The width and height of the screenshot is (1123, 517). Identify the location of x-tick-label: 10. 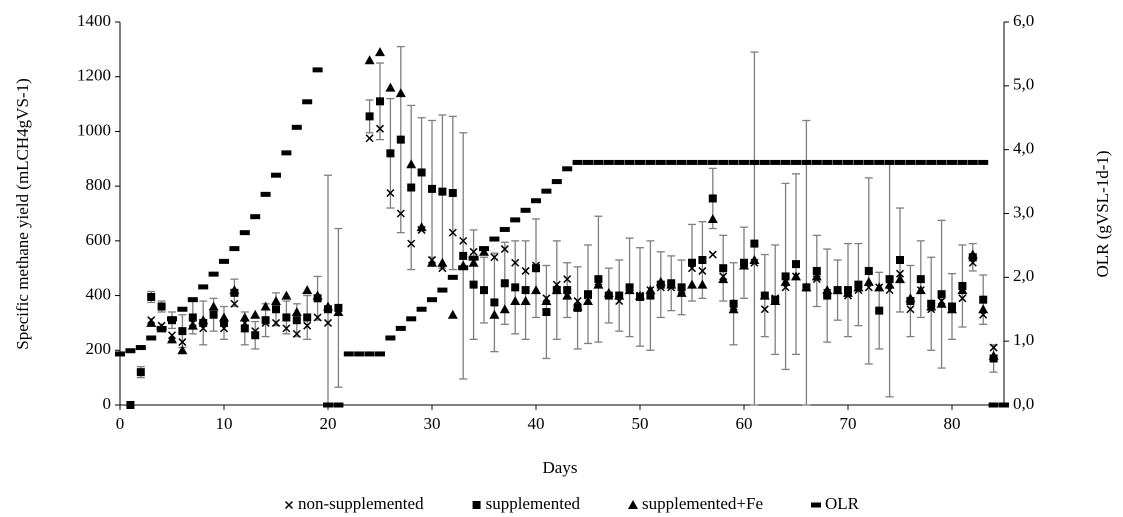
(224, 423).